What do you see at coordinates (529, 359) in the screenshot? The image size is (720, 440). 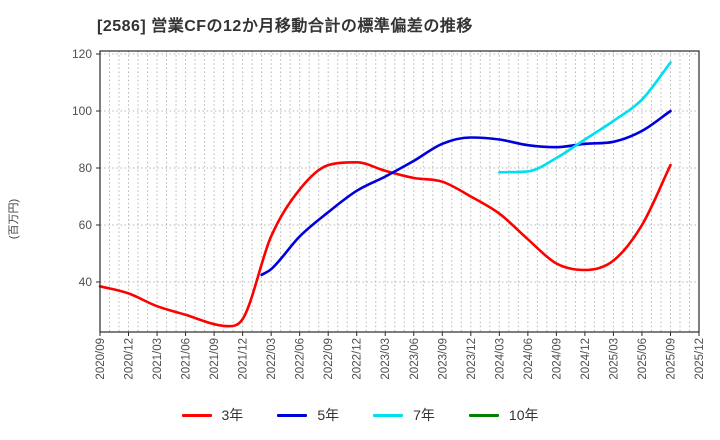 I see `svg-text: 2024/06` at bounding box center [529, 359].